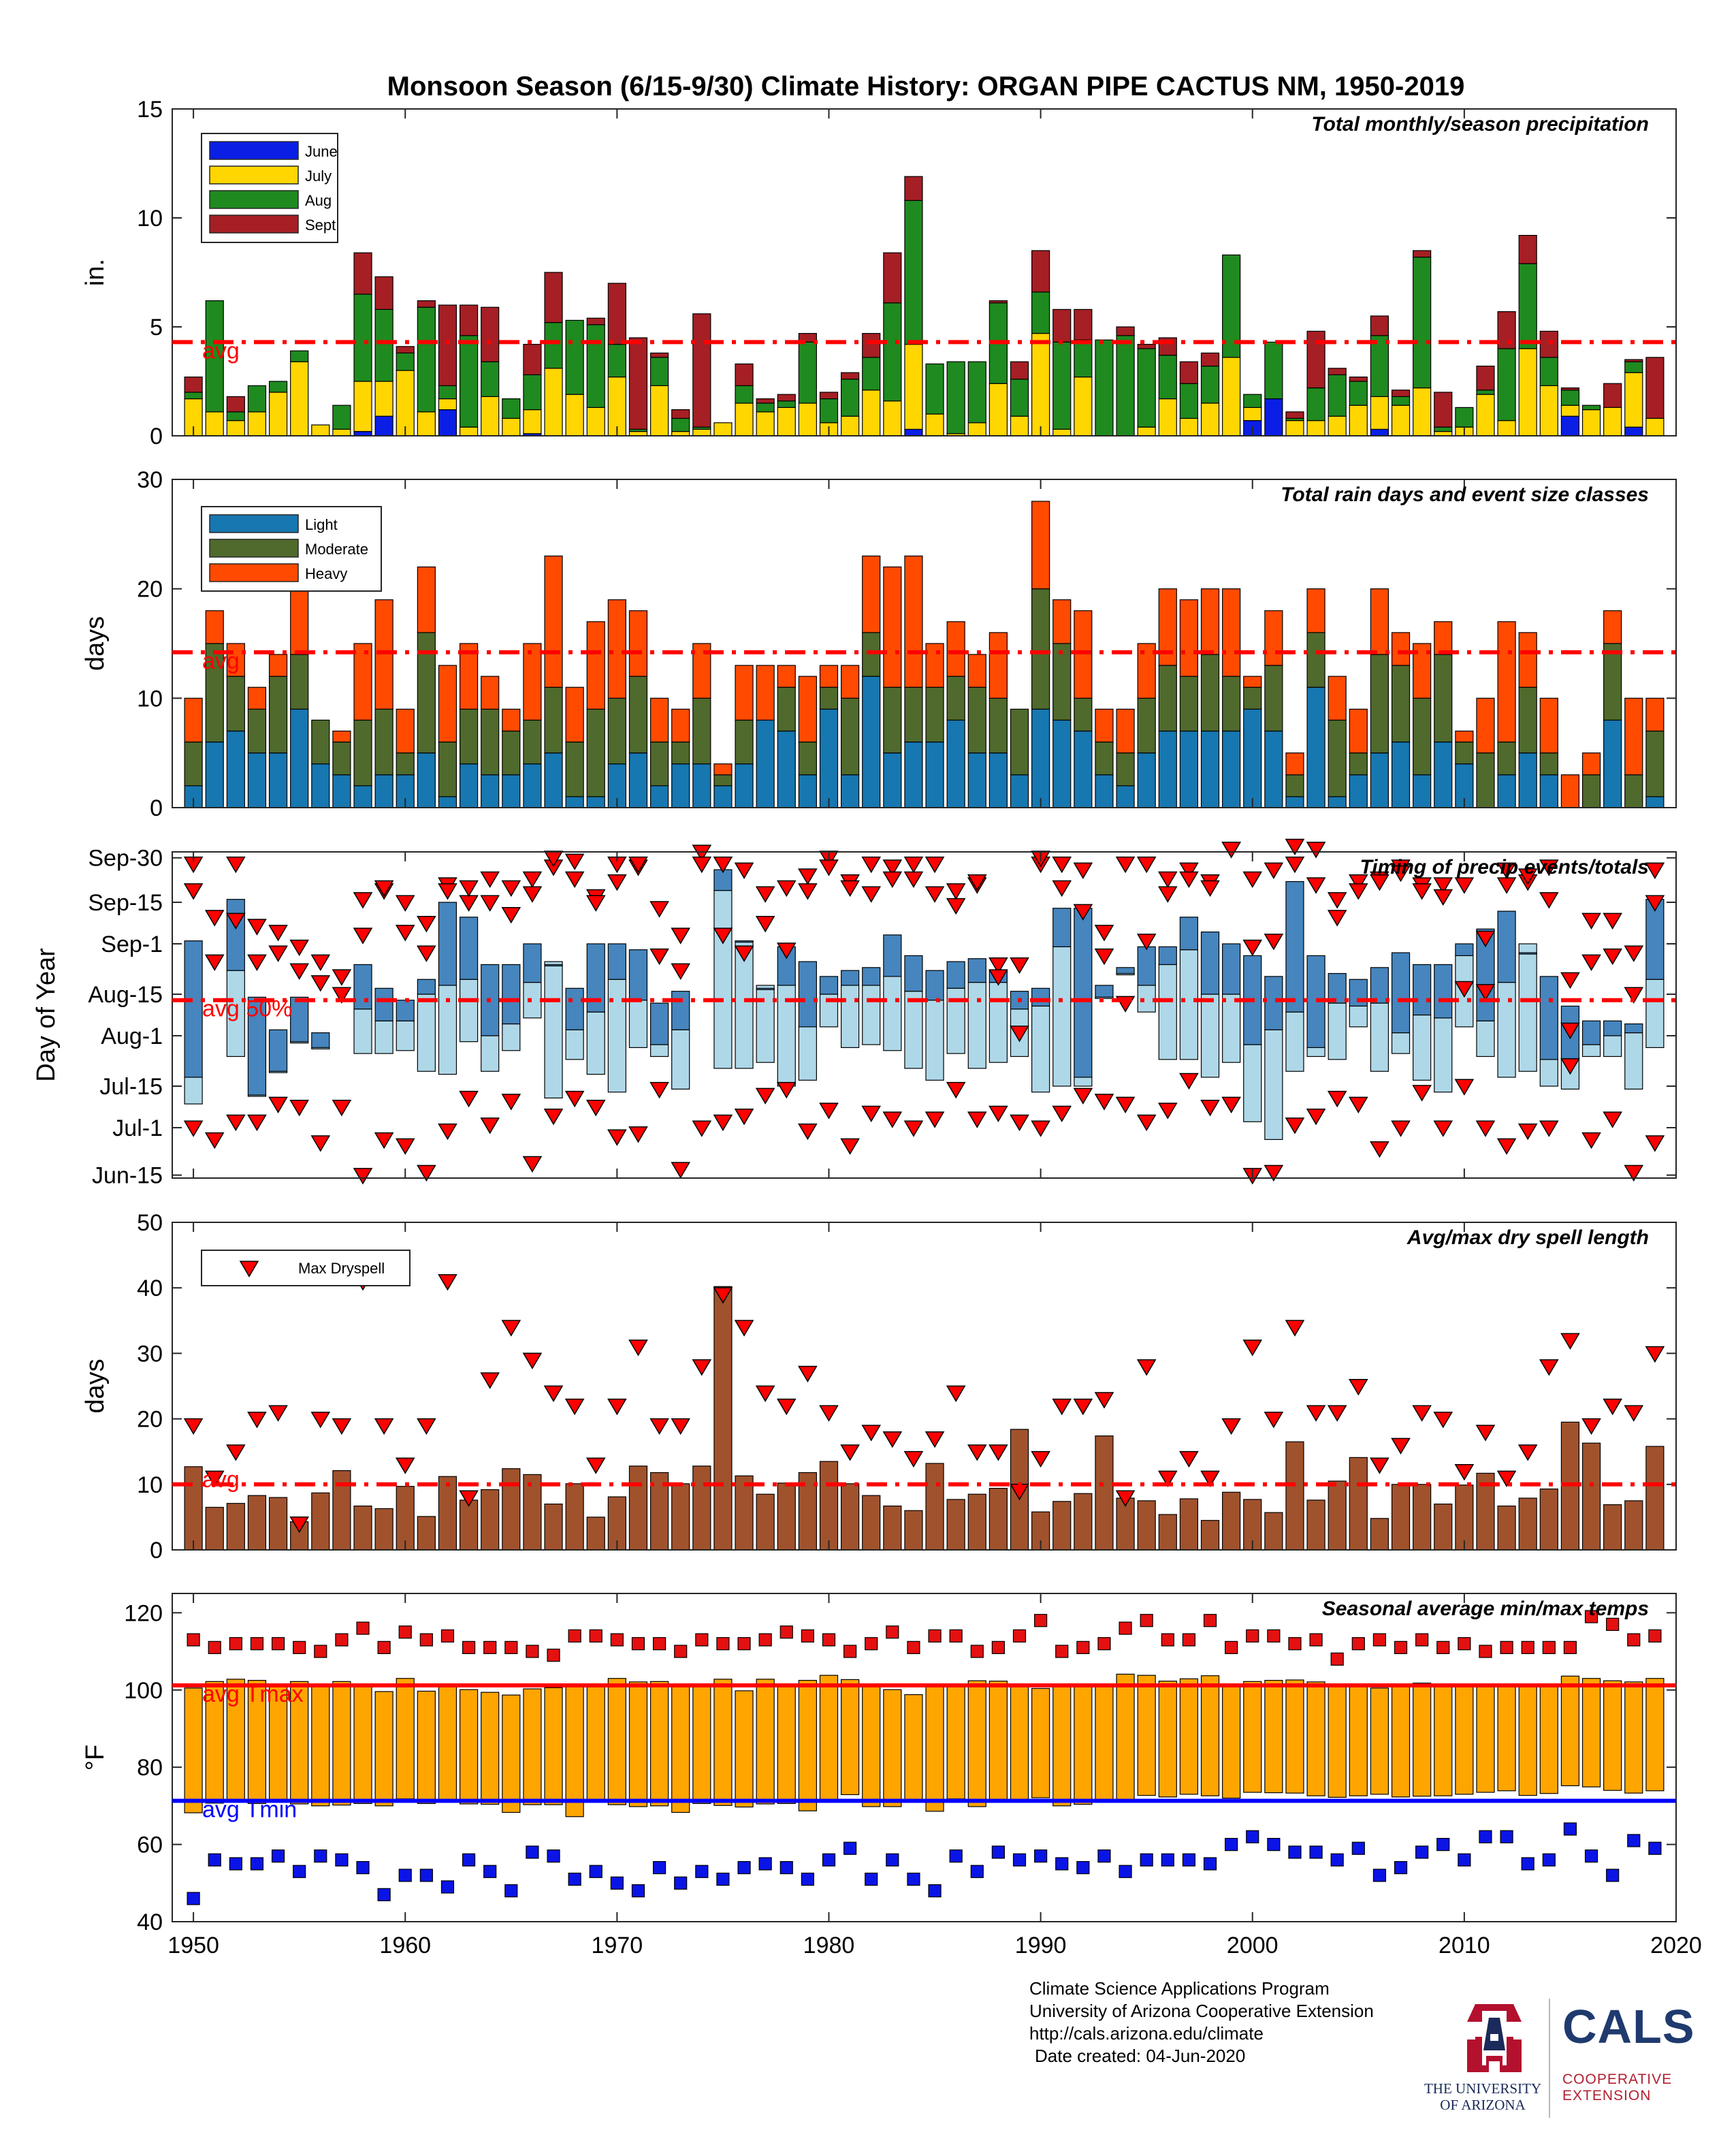 The width and height of the screenshot is (1736, 2143). What do you see at coordinates (221, 1480) in the screenshot?
I see `avg-label: avg` at bounding box center [221, 1480].